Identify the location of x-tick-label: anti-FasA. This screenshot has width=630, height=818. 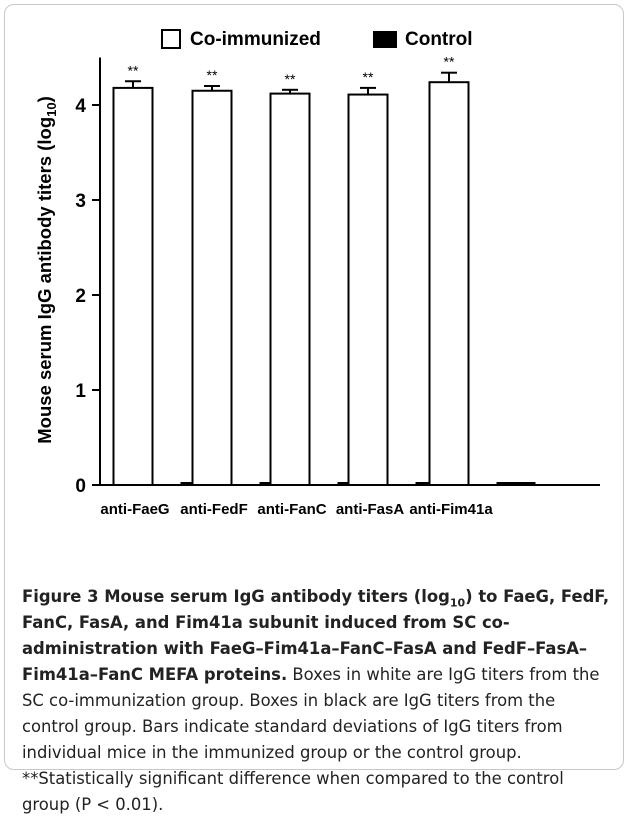
(370, 509).